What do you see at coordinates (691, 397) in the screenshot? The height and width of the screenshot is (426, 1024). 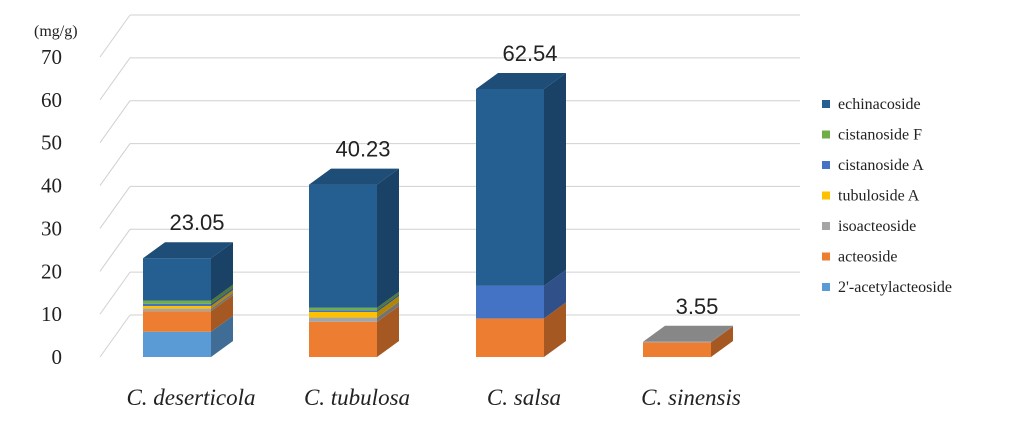 I see `x-category-label: C. sinensis` at bounding box center [691, 397].